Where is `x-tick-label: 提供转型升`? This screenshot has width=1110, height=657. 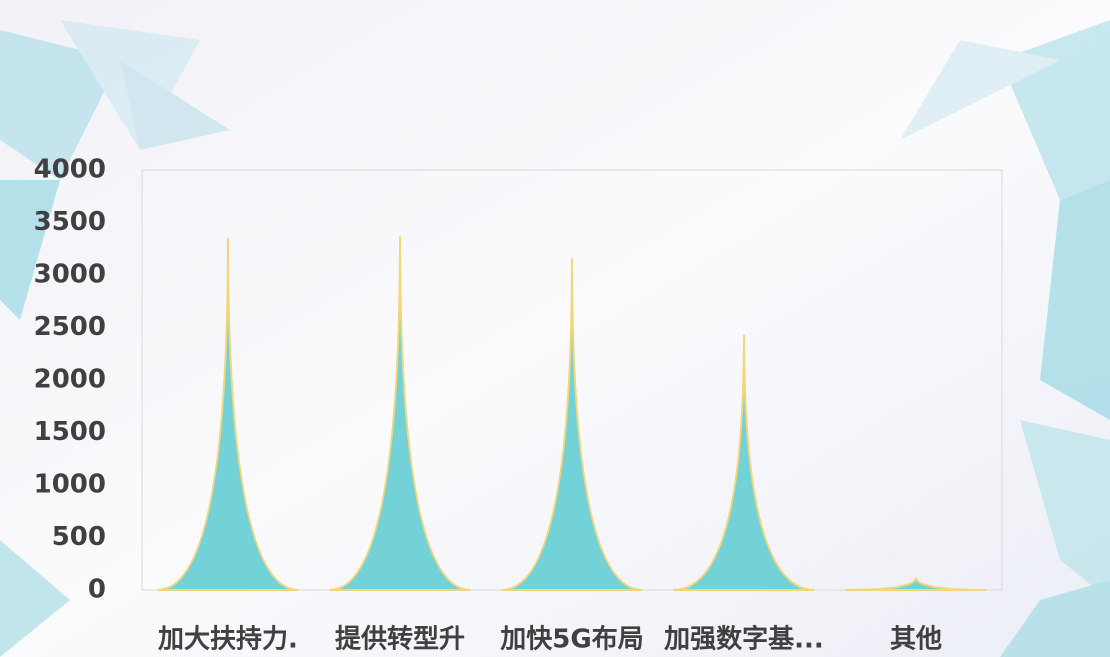
x-tick-label: 提供转型升 is located at coordinates (400, 640).